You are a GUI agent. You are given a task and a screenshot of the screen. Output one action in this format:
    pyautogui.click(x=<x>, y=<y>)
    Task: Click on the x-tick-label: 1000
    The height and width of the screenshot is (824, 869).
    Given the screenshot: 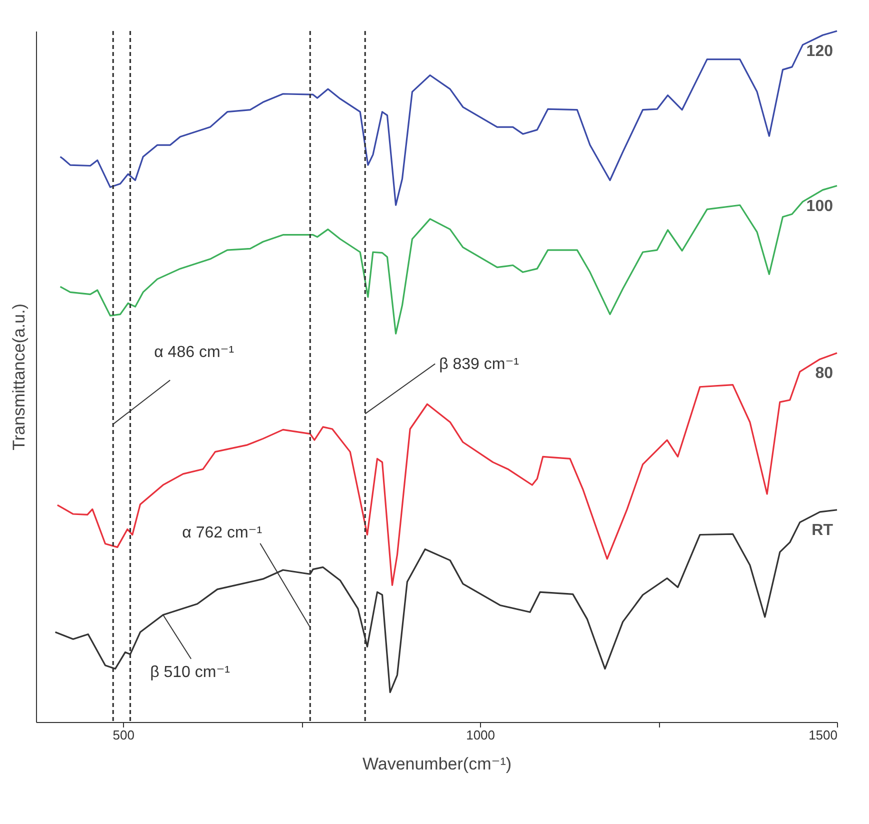 What is the action you would take?
    pyautogui.click(x=481, y=735)
    